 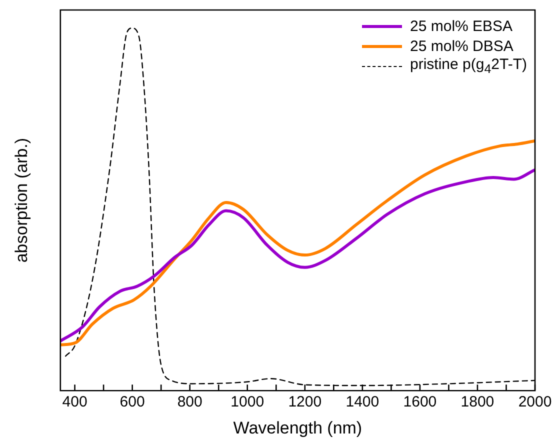 What do you see at coordinates (535, 402) in the screenshot?
I see `x-tick-label: 2000` at bounding box center [535, 402].